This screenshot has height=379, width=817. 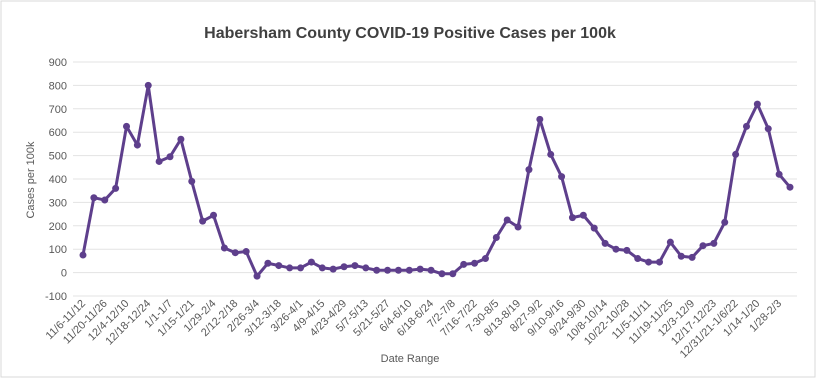 What do you see at coordinates (58, 86) in the screenshot?
I see `y-tick-label: 800` at bounding box center [58, 86].